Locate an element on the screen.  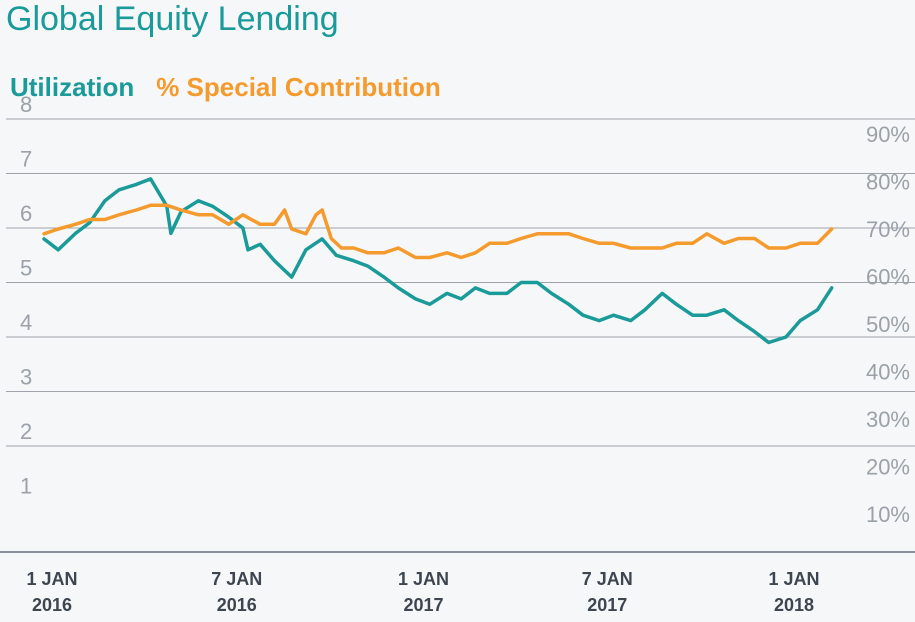
right-tick-label: 70% is located at coordinates (888, 229).